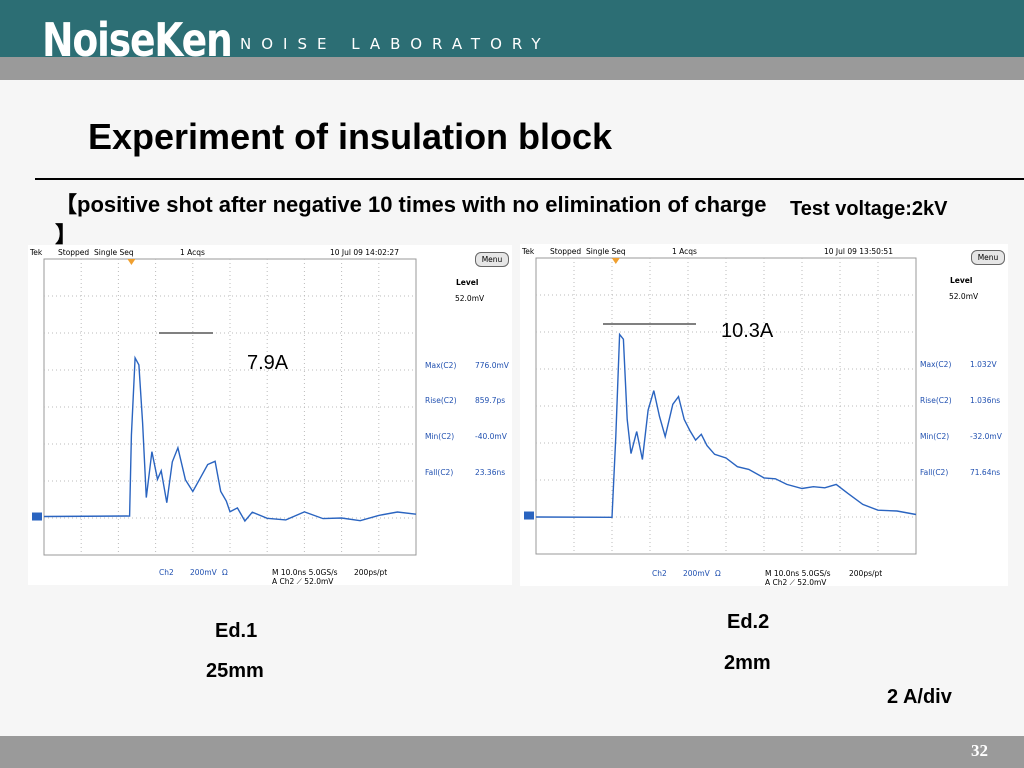  I want to click on noiseken-logo: NoiseKen, so click(137, 40).